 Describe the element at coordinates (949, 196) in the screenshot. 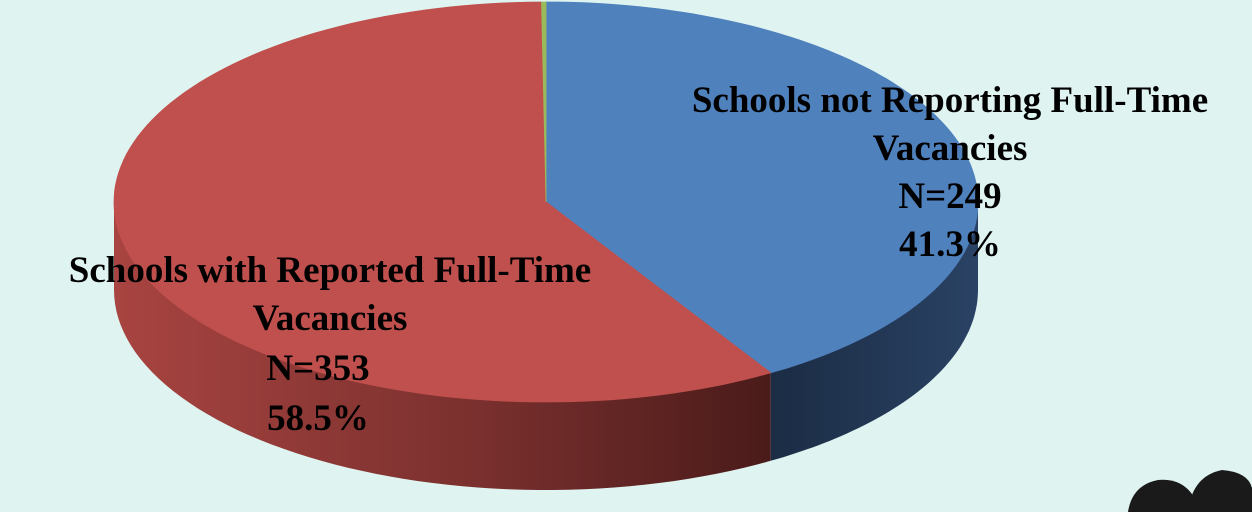

I see `slice-label-blue-n: N=249` at that location.